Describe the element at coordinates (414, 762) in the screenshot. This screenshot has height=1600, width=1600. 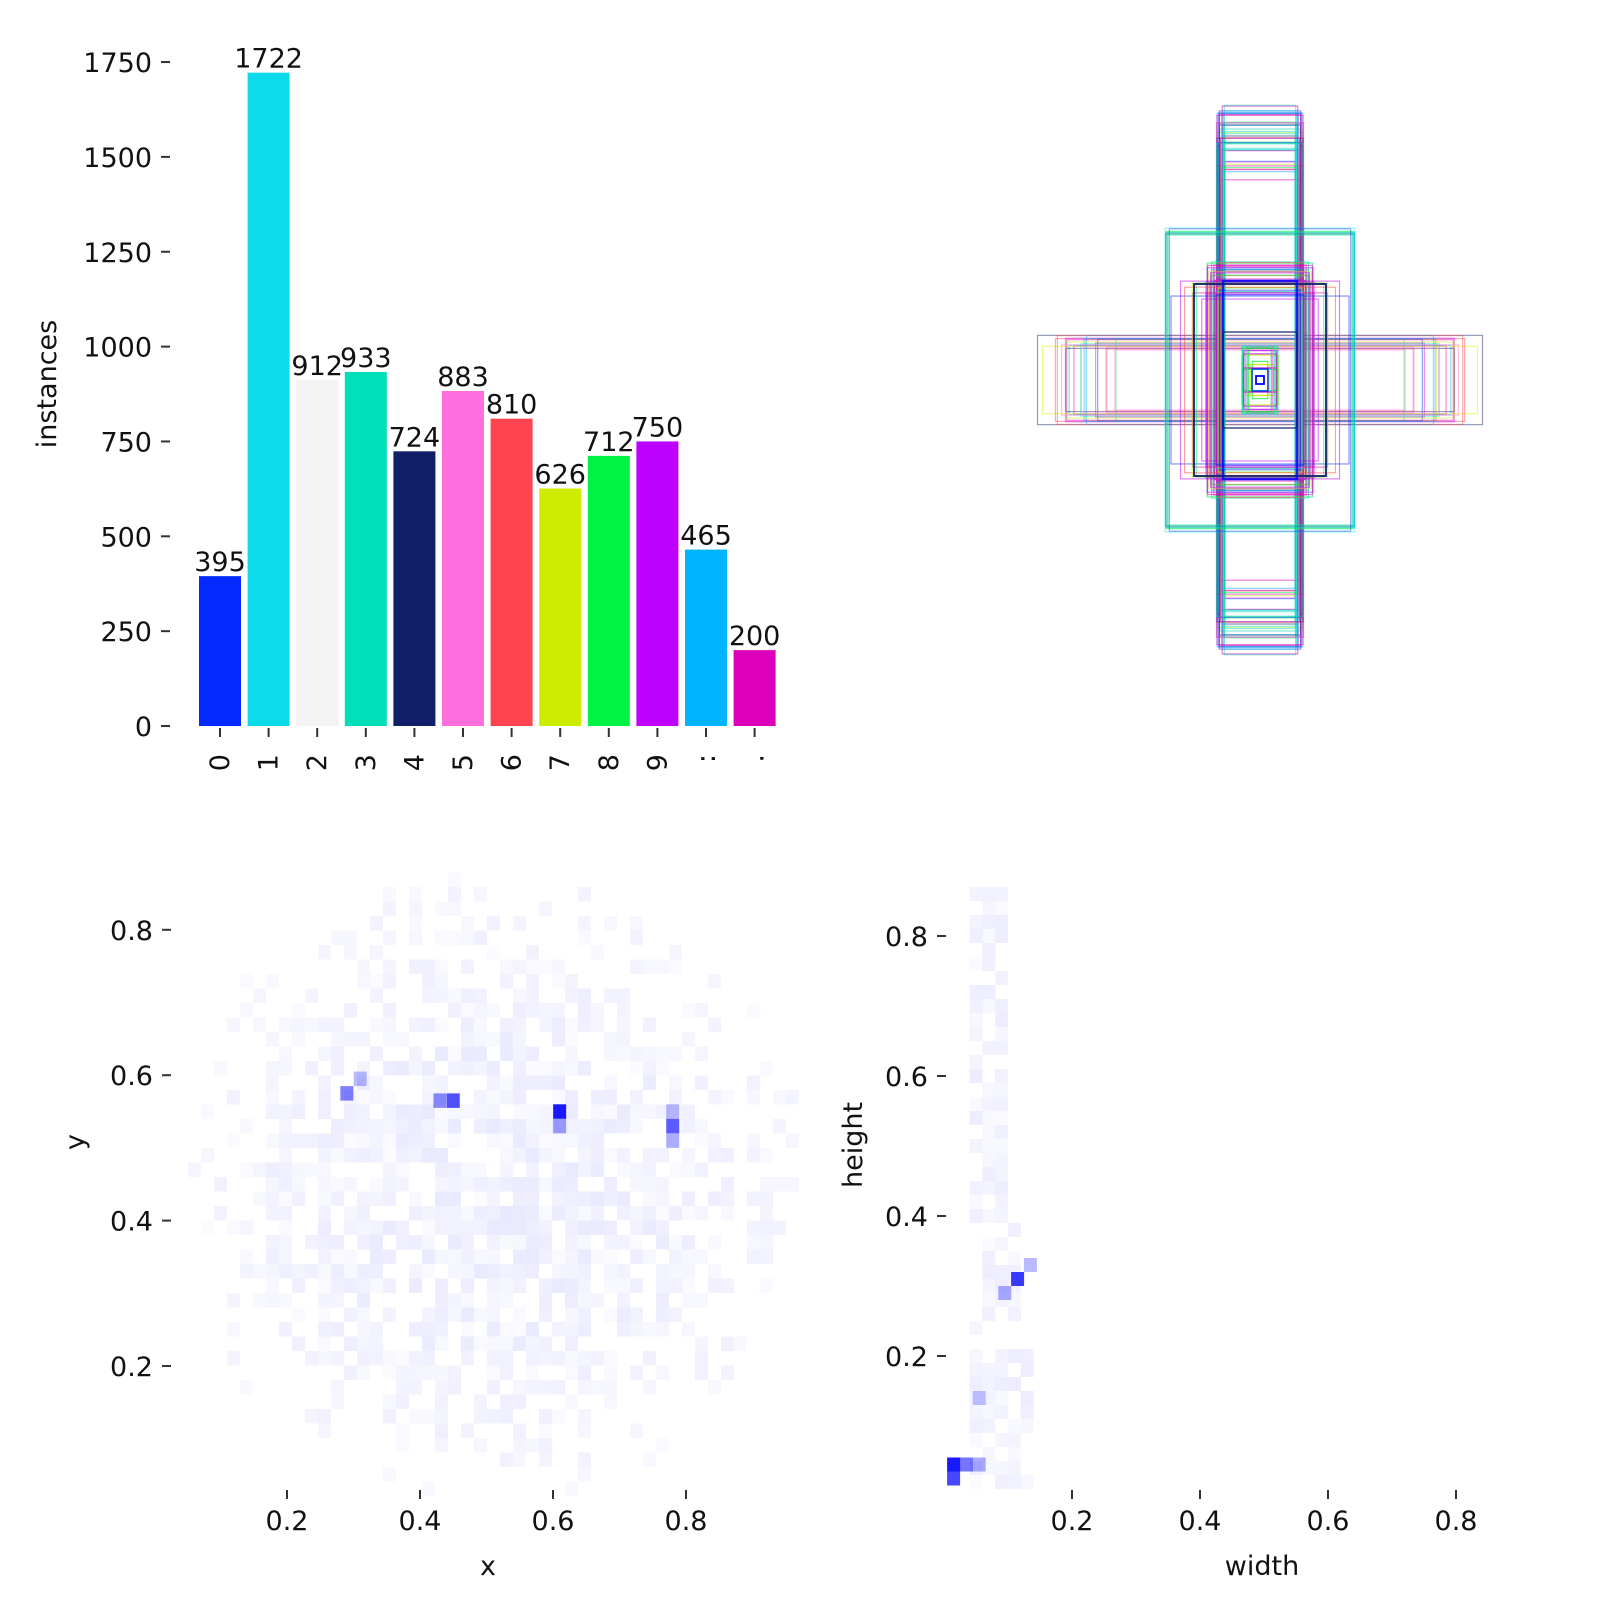
I see `x-tick-label: 4` at that location.